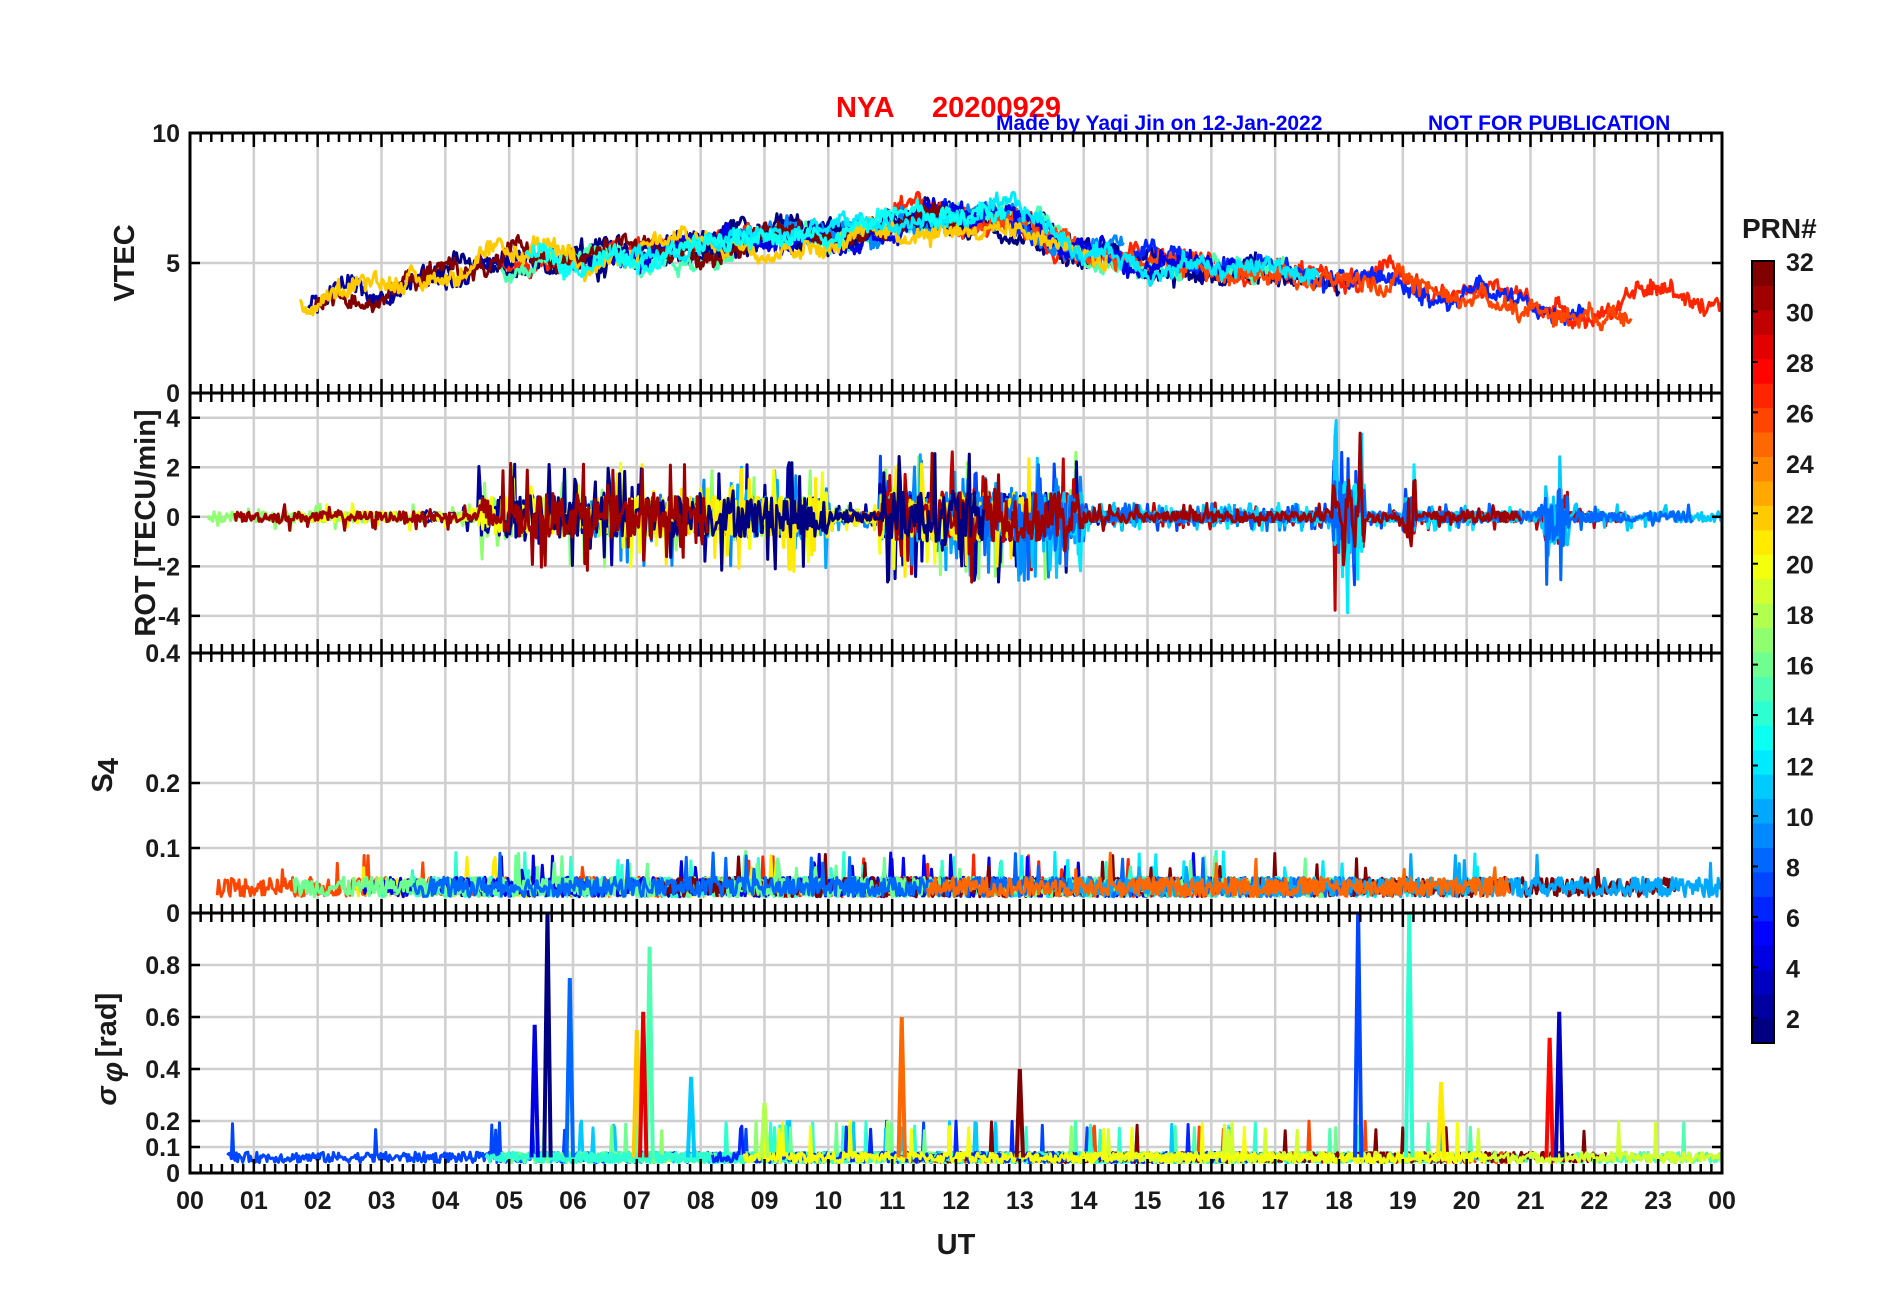  What do you see at coordinates (1800, 616) in the screenshot?
I see `colorbar-tick-label: 18` at bounding box center [1800, 616].